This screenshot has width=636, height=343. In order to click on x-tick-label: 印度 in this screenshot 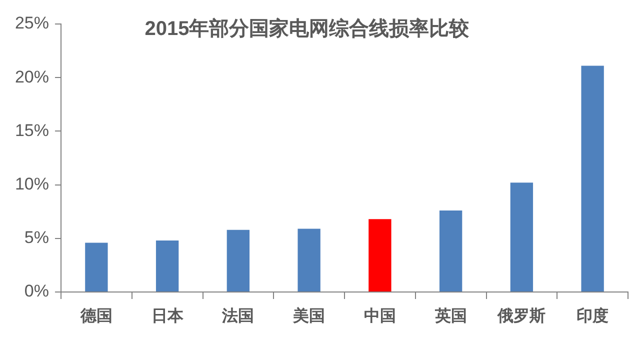, I will do `click(592, 316)`.